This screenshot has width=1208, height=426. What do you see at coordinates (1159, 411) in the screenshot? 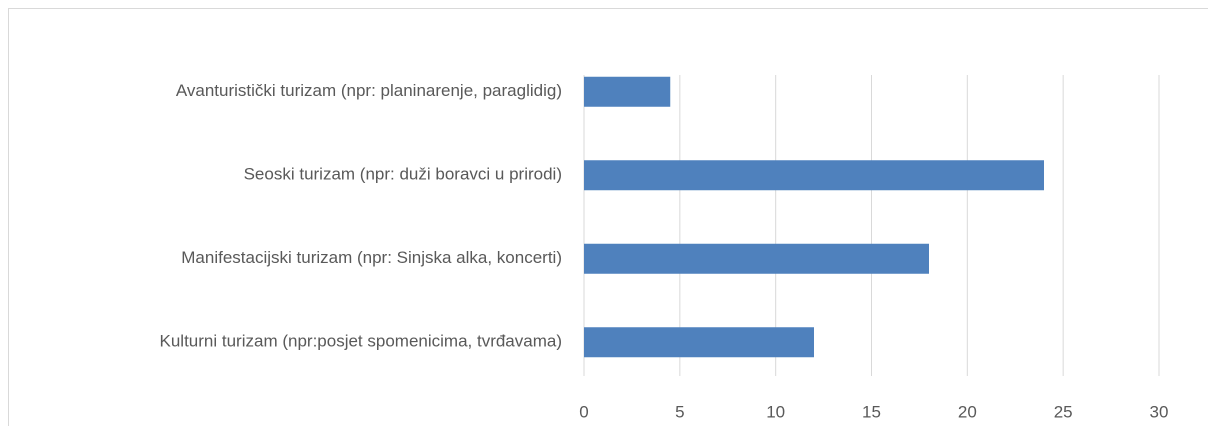
I see `x-tick-label: 30` at bounding box center [1159, 411].